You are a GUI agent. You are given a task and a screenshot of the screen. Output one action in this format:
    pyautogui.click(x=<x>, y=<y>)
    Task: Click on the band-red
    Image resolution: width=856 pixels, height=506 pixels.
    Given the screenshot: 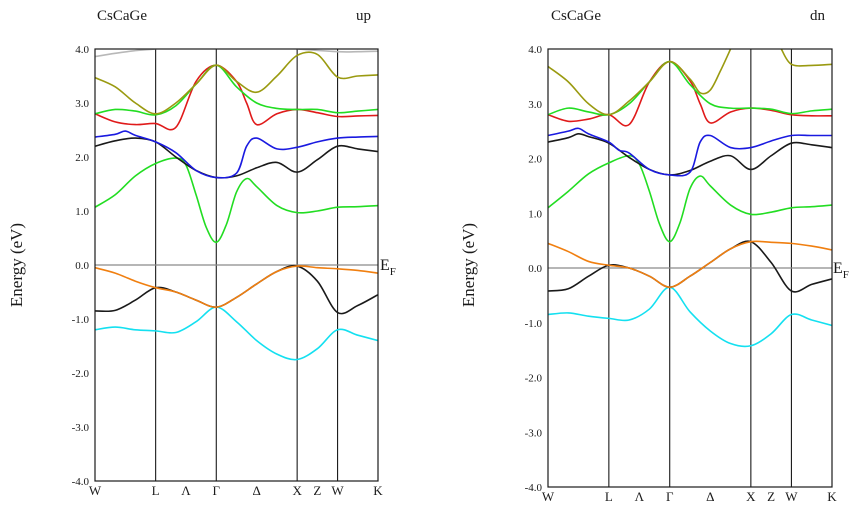 What is the action you would take?
    pyautogui.click(x=690, y=93)
    